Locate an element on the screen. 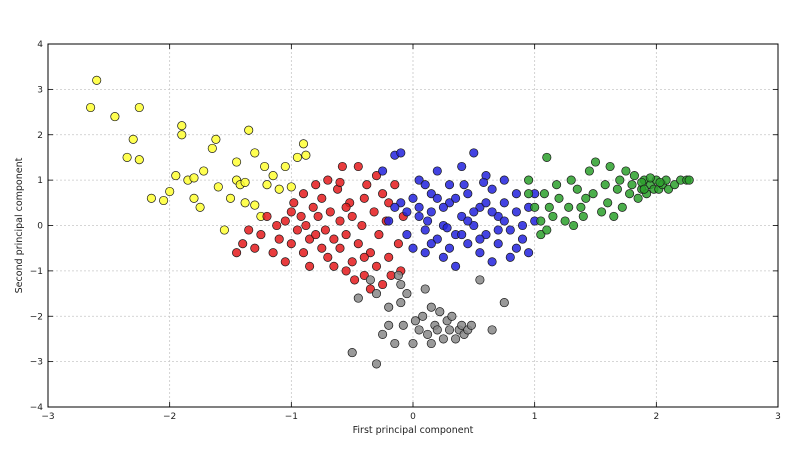 The height and width of the screenshot is (452, 800). y-tick-label: 0 is located at coordinates (40, 227).